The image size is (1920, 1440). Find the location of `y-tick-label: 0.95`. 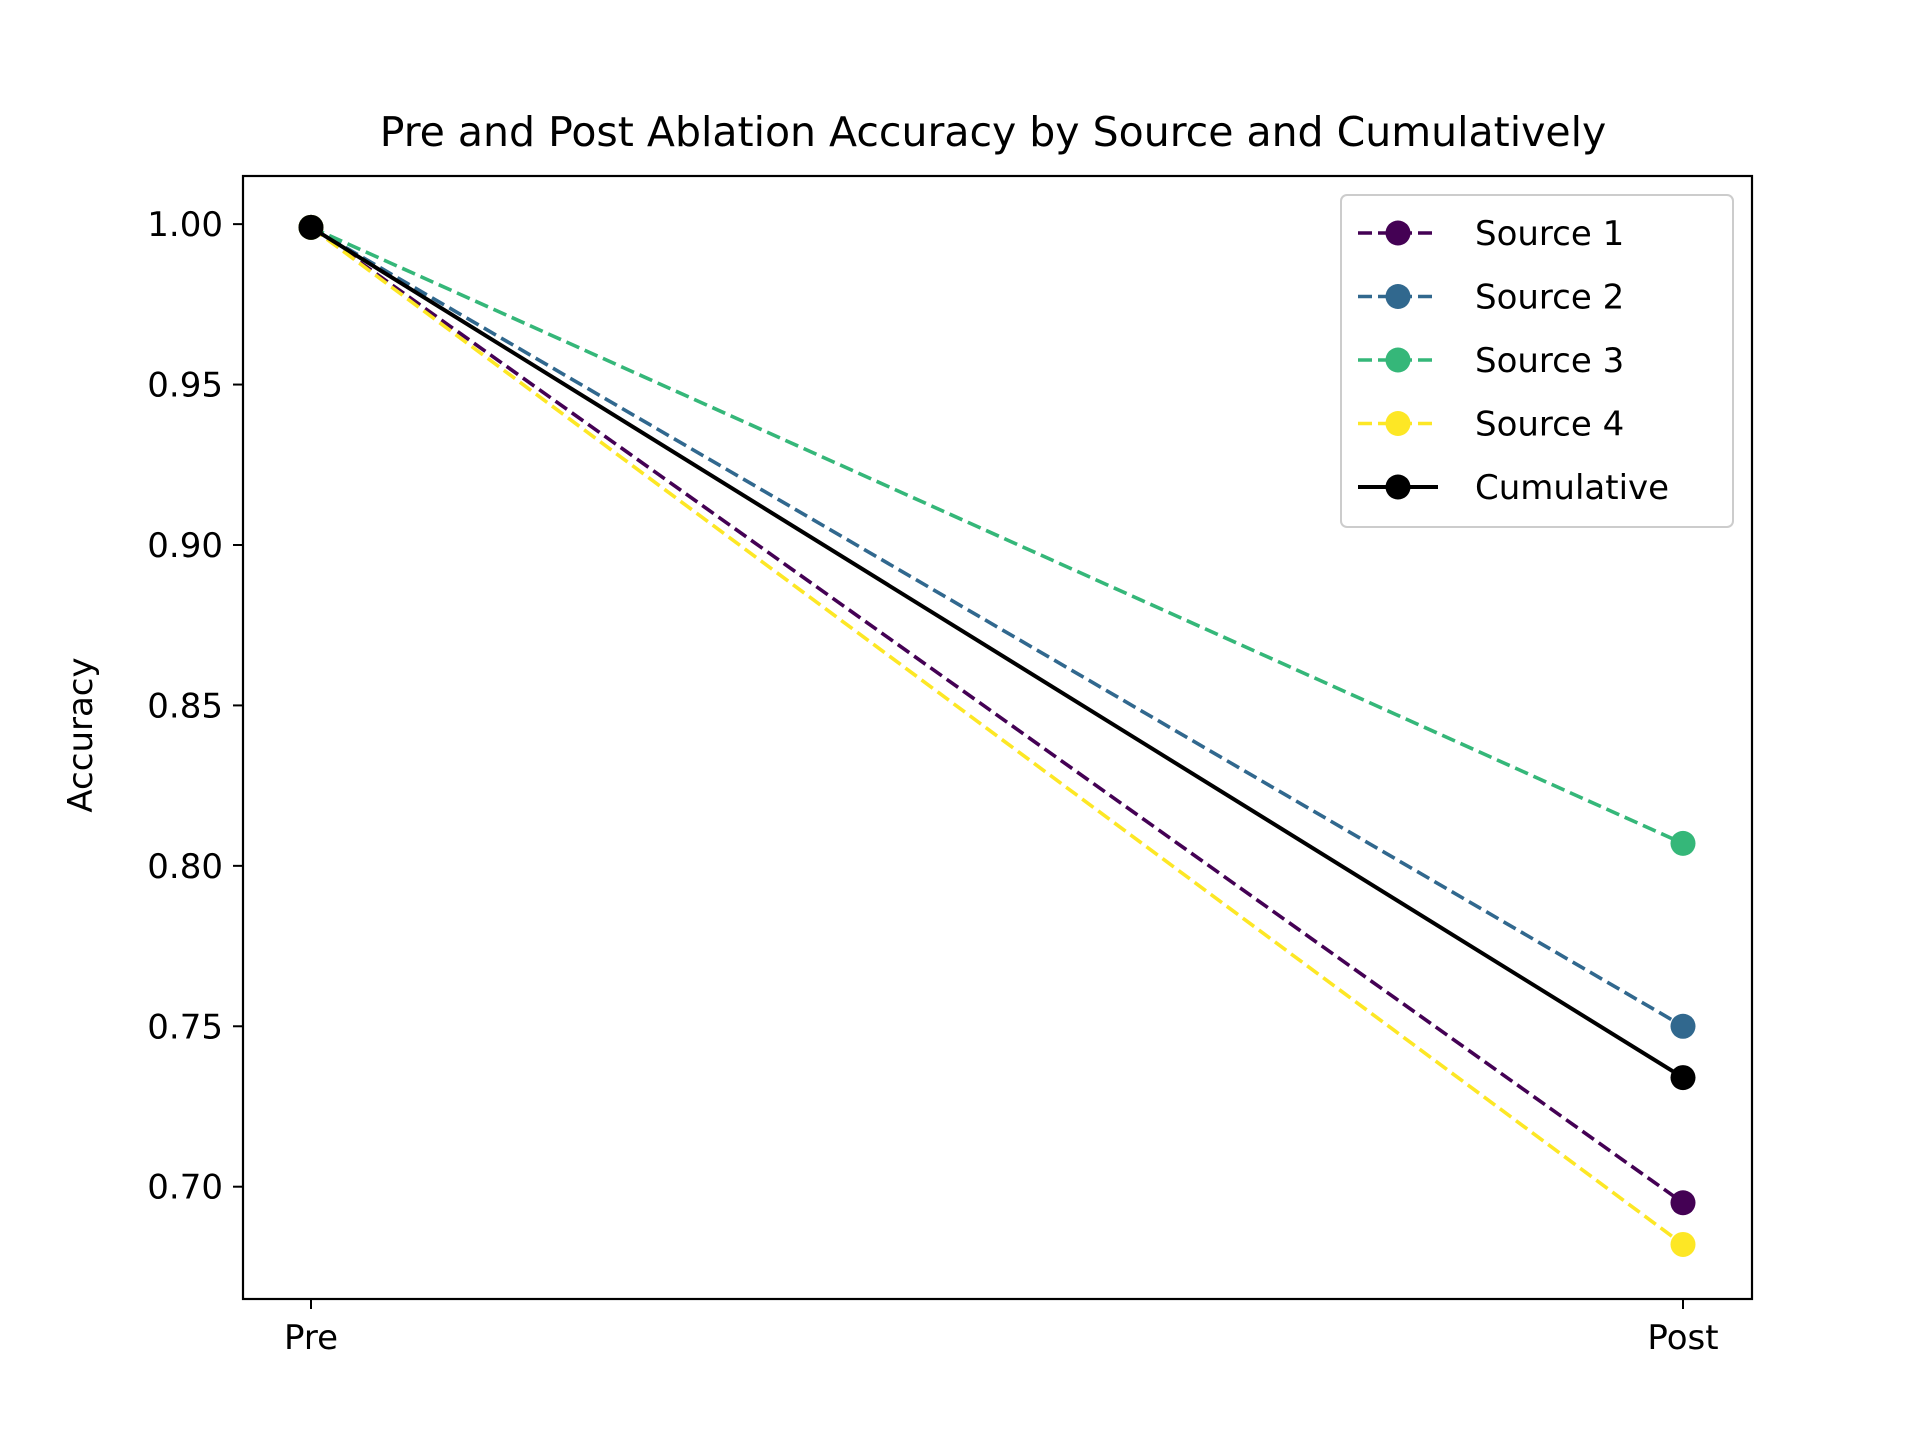

y-tick-label: 0.95 is located at coordinates (185, 386).